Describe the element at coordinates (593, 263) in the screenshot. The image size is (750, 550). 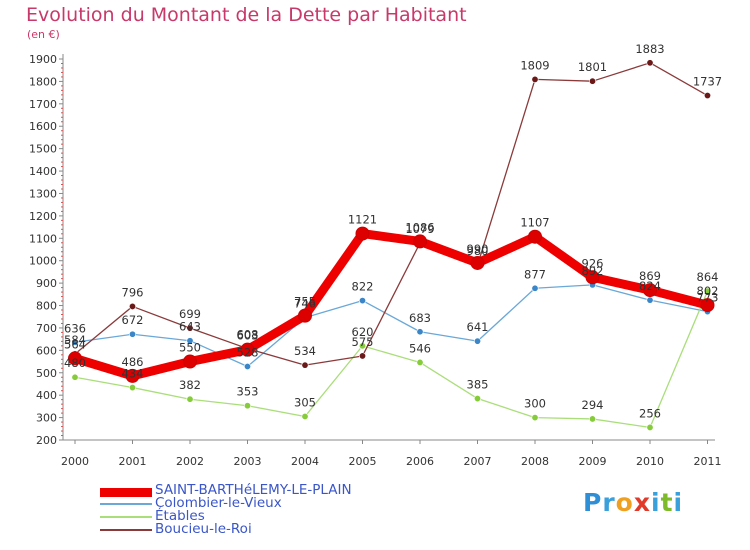
I see `data-label: 926` at that location.